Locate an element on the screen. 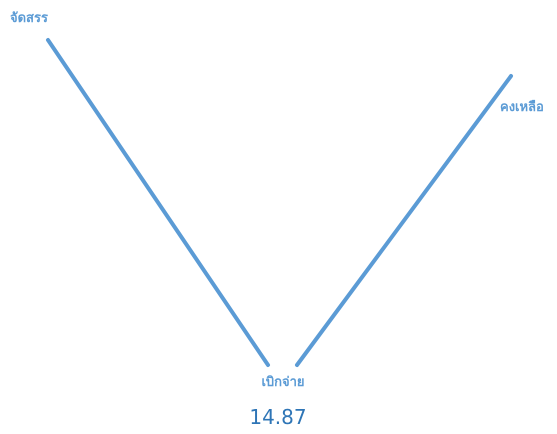 The image size is (557, 434). category-label-remaining: คงเหลือ is located at coordinates (522, 107).